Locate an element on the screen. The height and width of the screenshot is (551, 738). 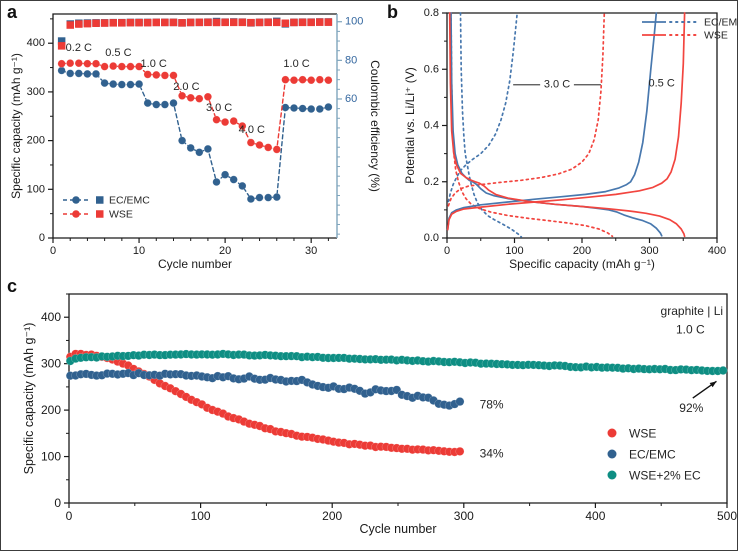
panel-b-label: b is located at coordinates (392, 12).